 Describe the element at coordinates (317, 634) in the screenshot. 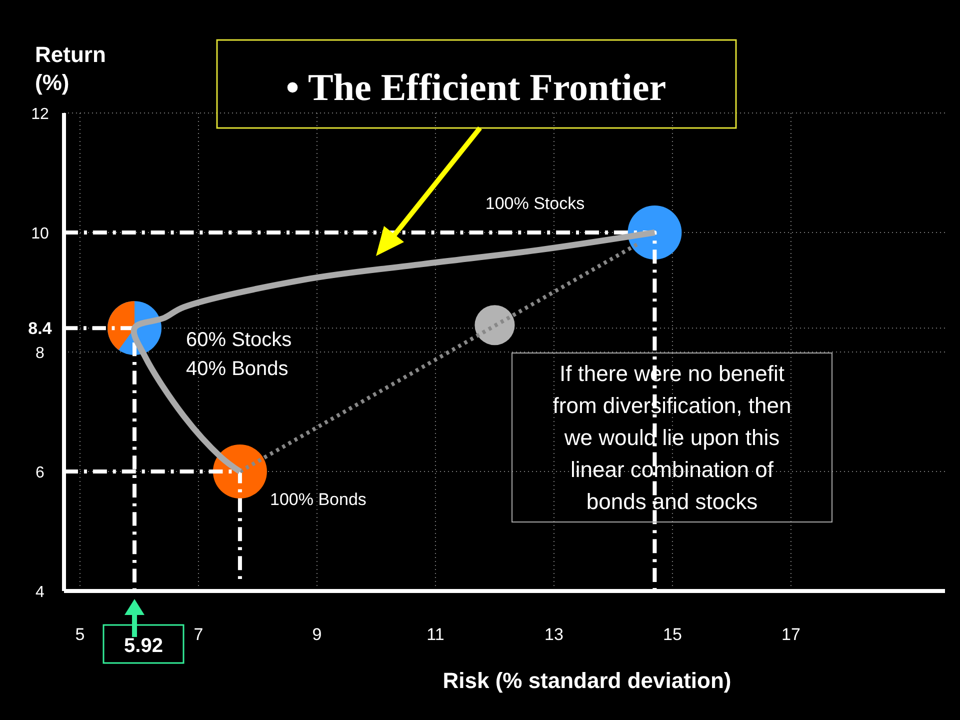

I see `x-tick-label: 9` at that location.